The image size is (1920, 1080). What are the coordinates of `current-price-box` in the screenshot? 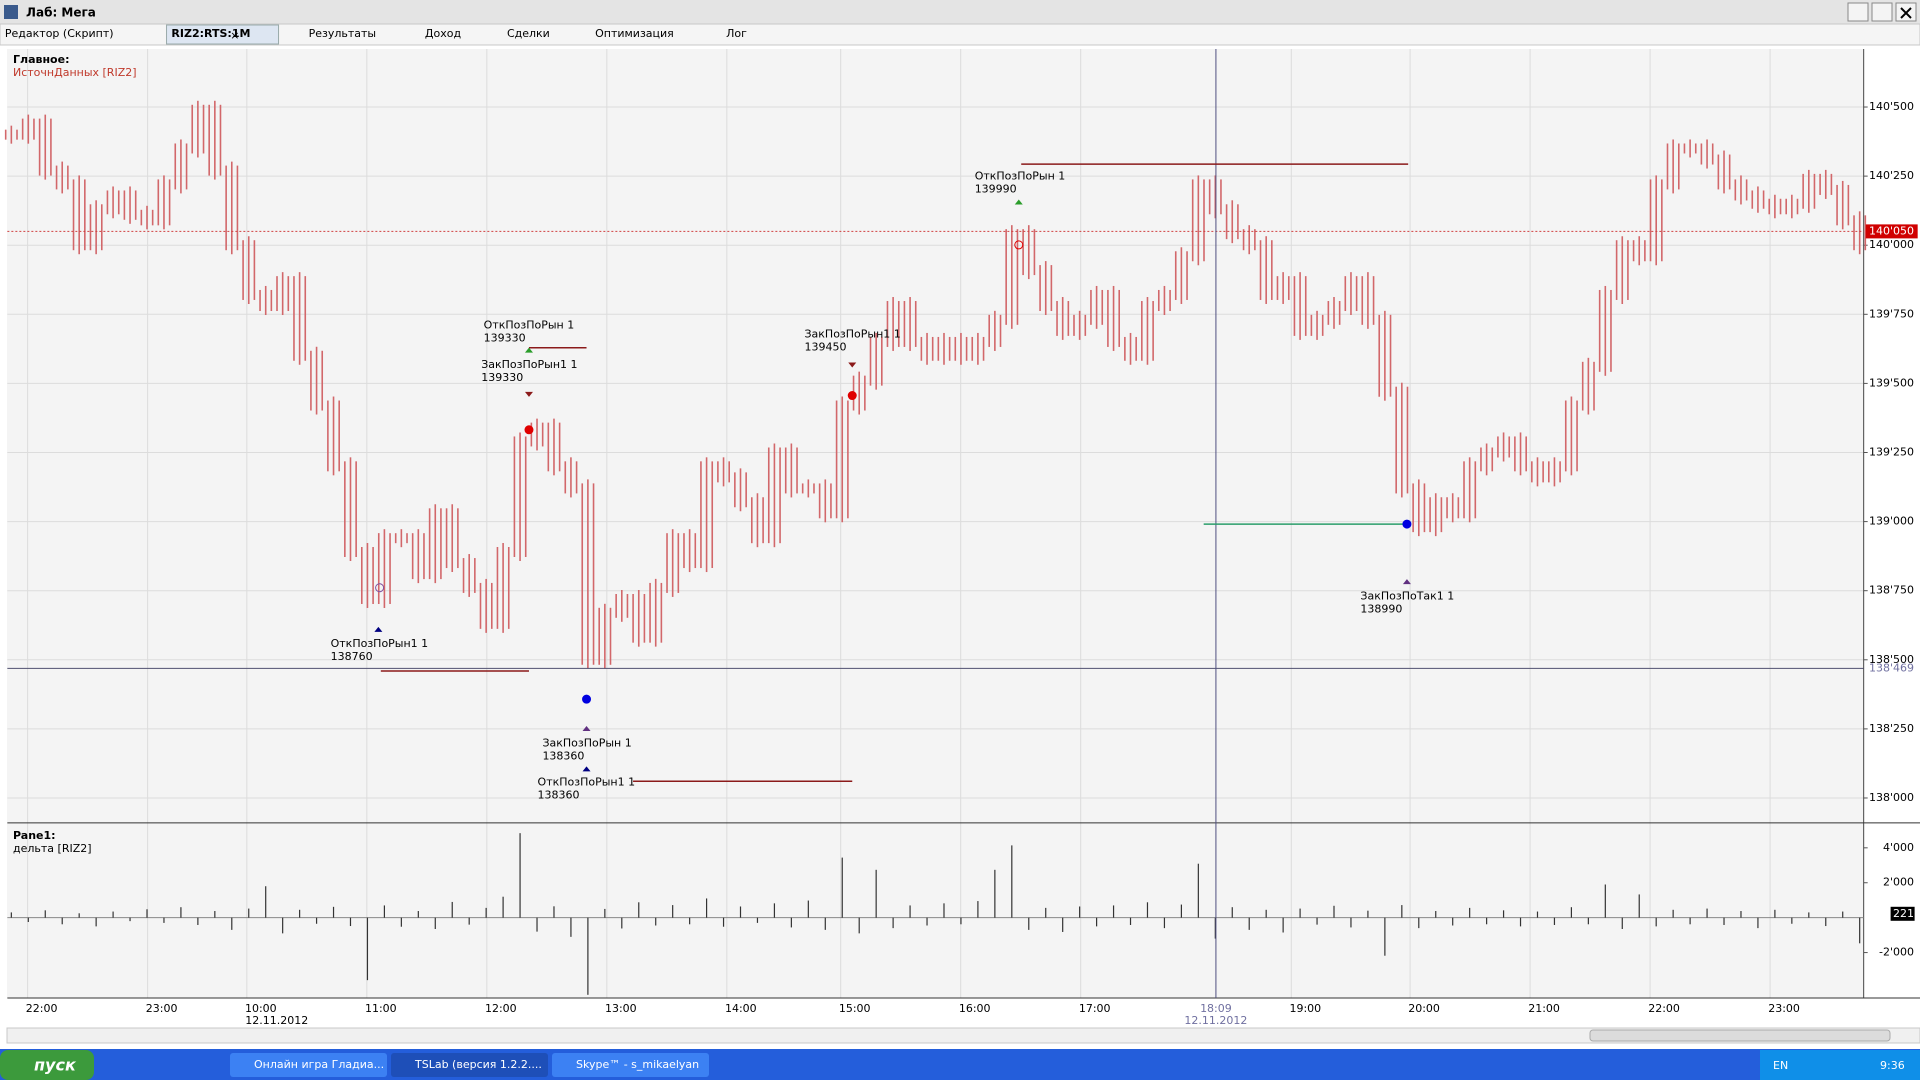 It's located at (1891, 231).